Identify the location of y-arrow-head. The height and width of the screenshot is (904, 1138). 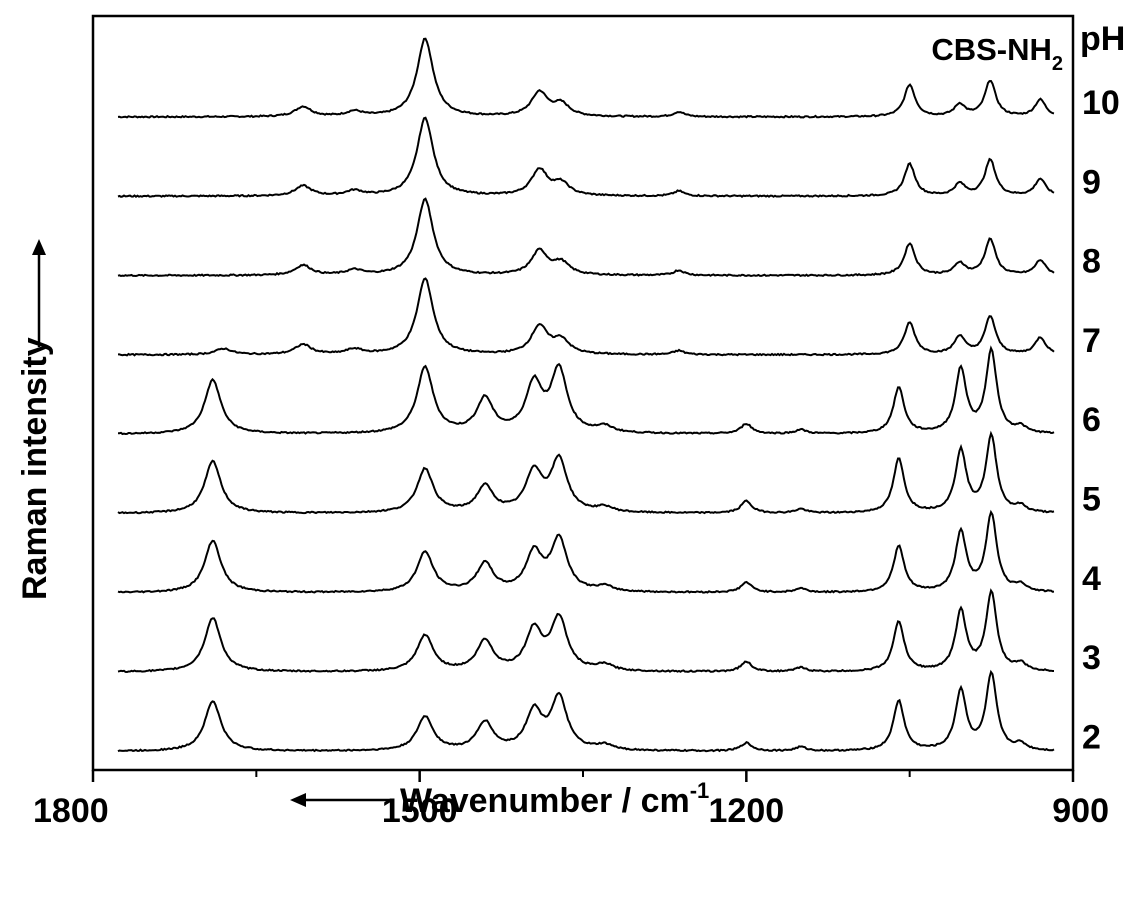
(39, 247).